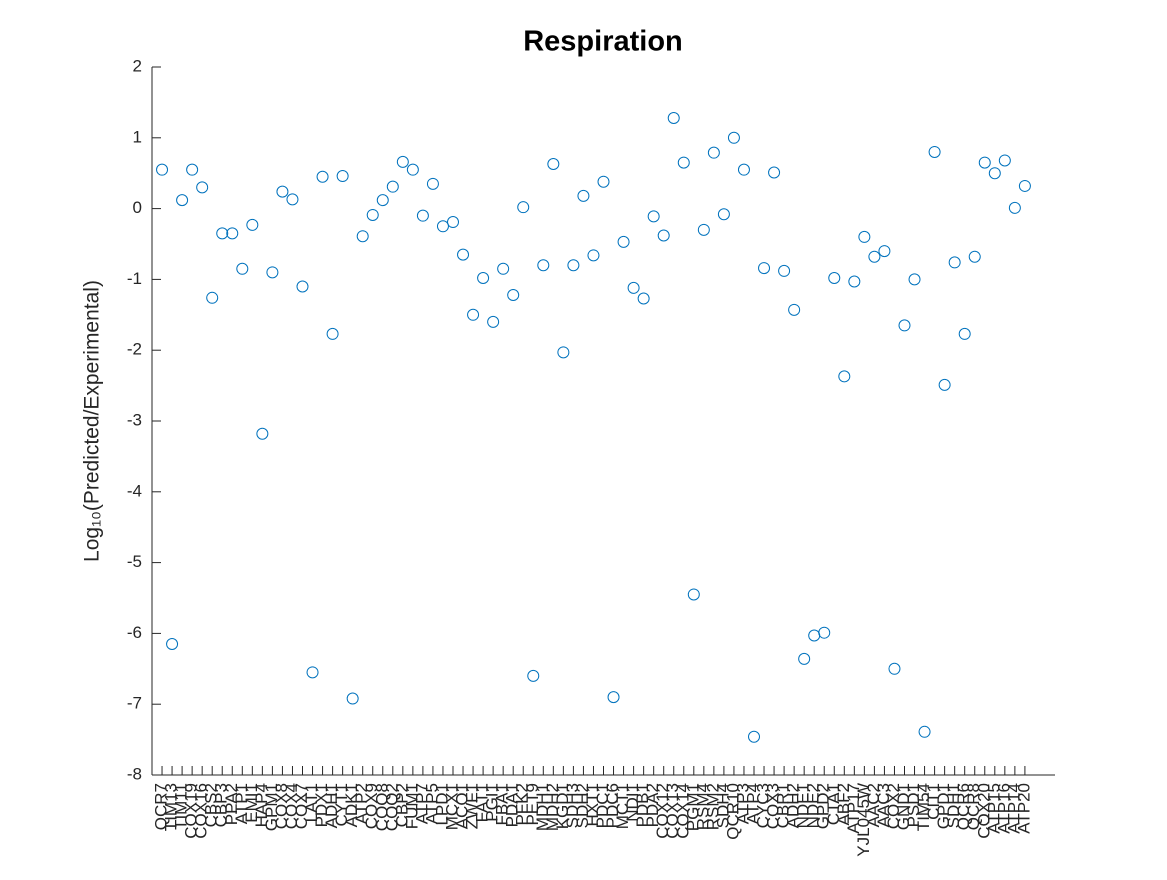 The image size is (1167, 880). Describe the element at coordinates (572, 805) in the screenshot. I see `x-tick-label: SDH3` at that location.